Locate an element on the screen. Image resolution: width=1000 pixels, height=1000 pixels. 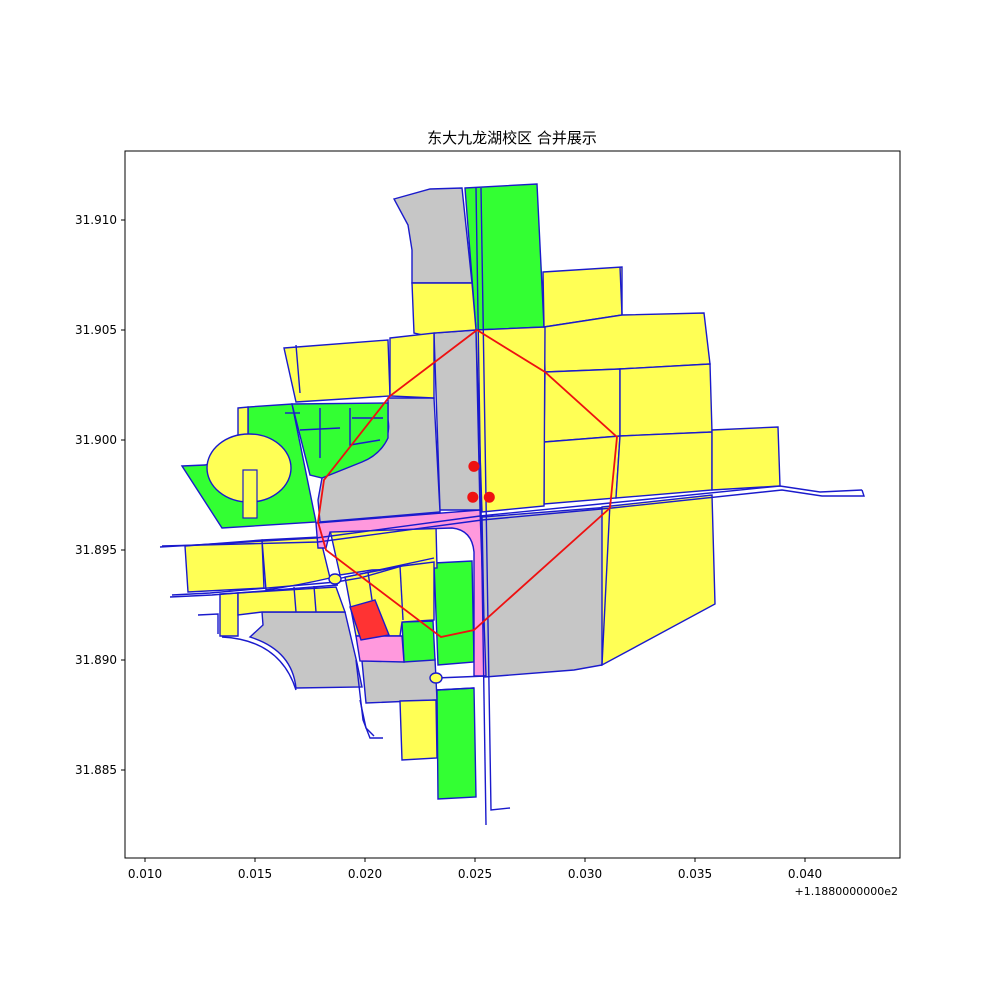
figure-title: 东大九龙湖校区 合并展示 is located at coordinates (512, 138).